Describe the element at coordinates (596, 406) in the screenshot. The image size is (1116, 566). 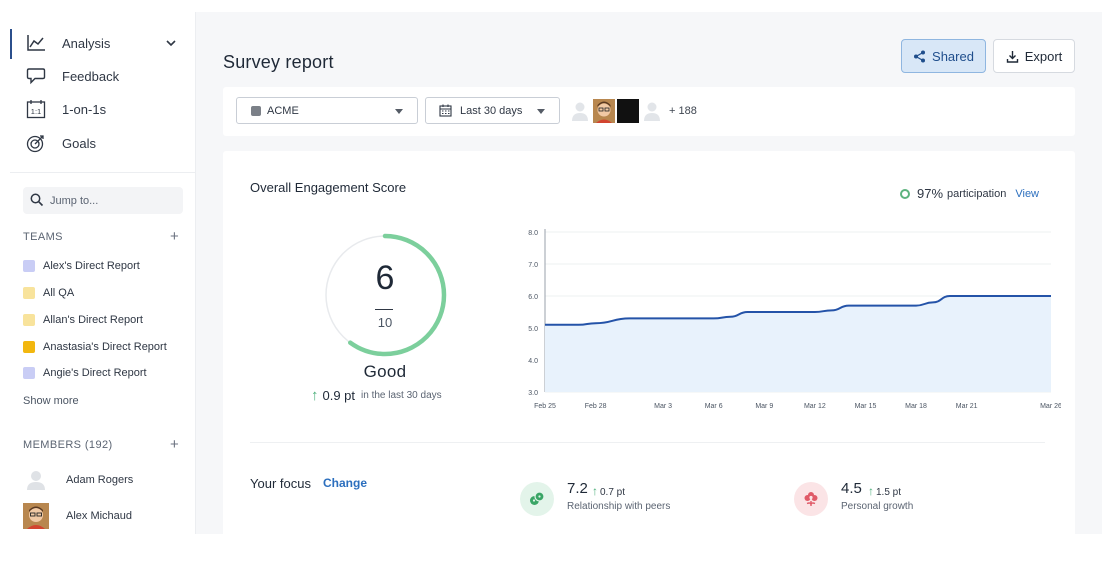
I see `x-tick-label: Feb 28` at that location.